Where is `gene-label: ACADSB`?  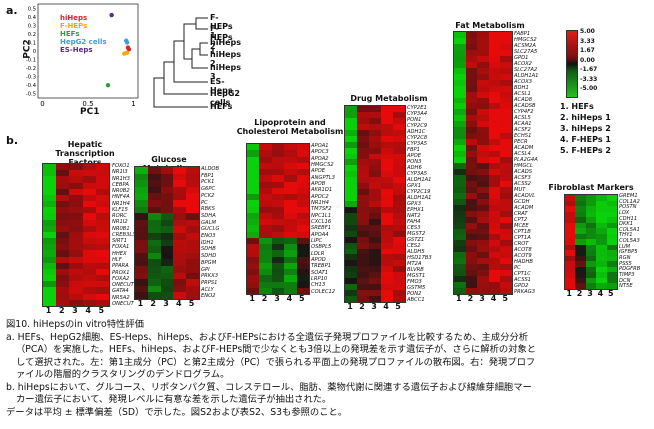
gene-label: ACADSB is located at coordinates (525, 106).